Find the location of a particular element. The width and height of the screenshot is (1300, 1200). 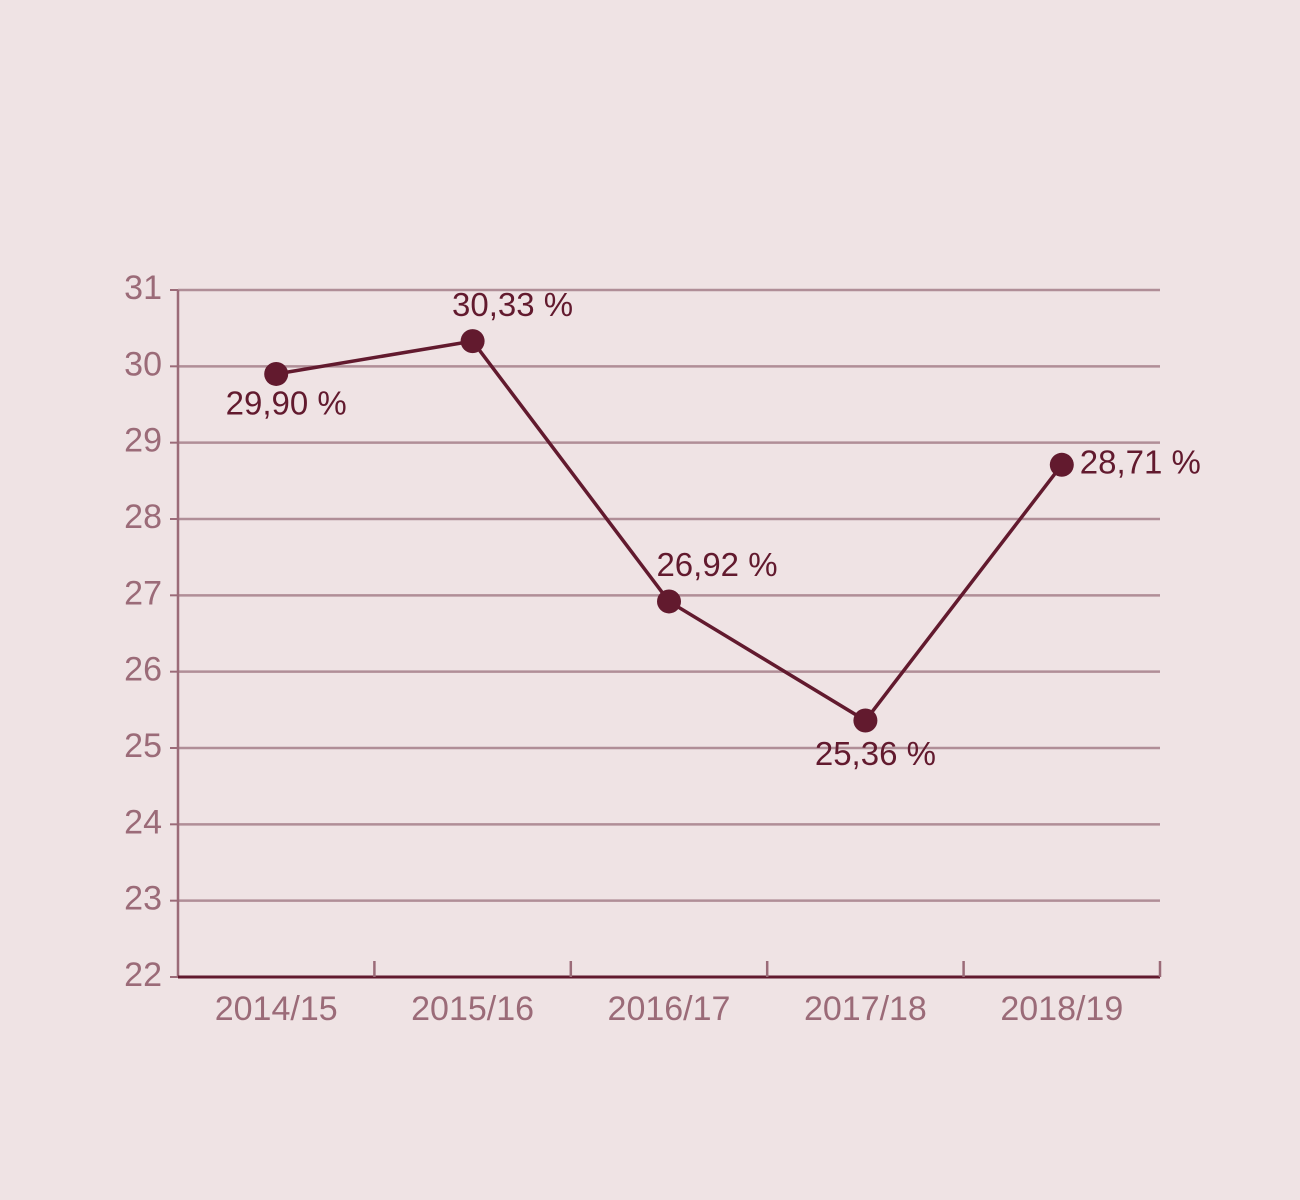

x-tick-label: 2014/15 is located at coordinates (276, 1009).